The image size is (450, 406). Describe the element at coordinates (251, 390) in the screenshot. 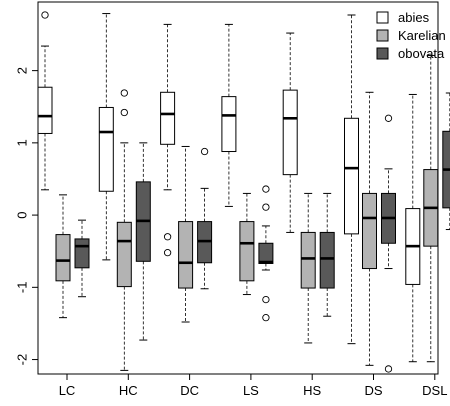

I see `x-tick-label: LS` at that location.